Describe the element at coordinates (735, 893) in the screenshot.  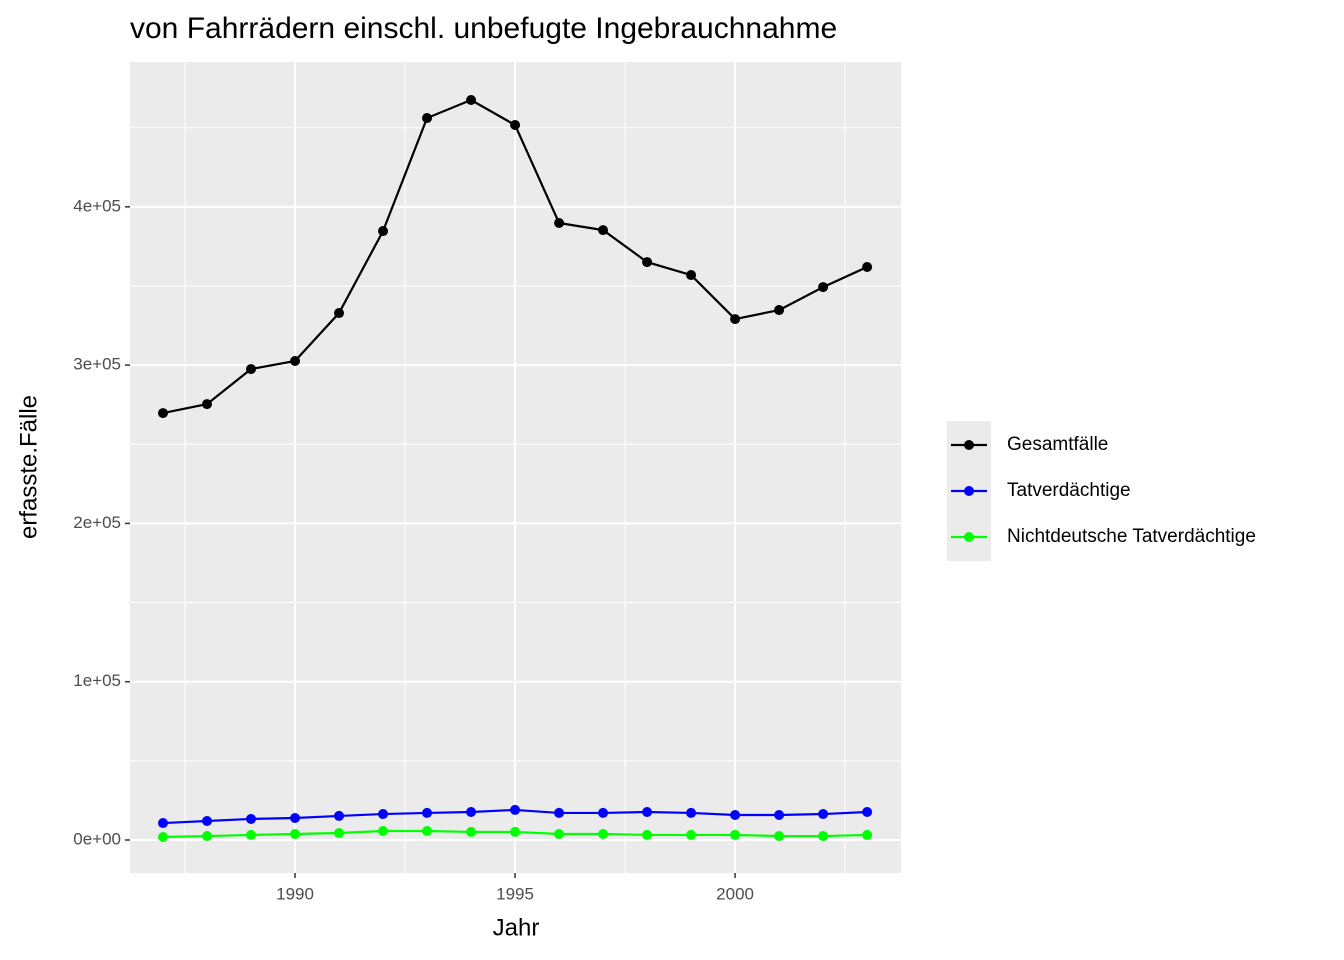
I see `x-tick-label: 2000` at that location.